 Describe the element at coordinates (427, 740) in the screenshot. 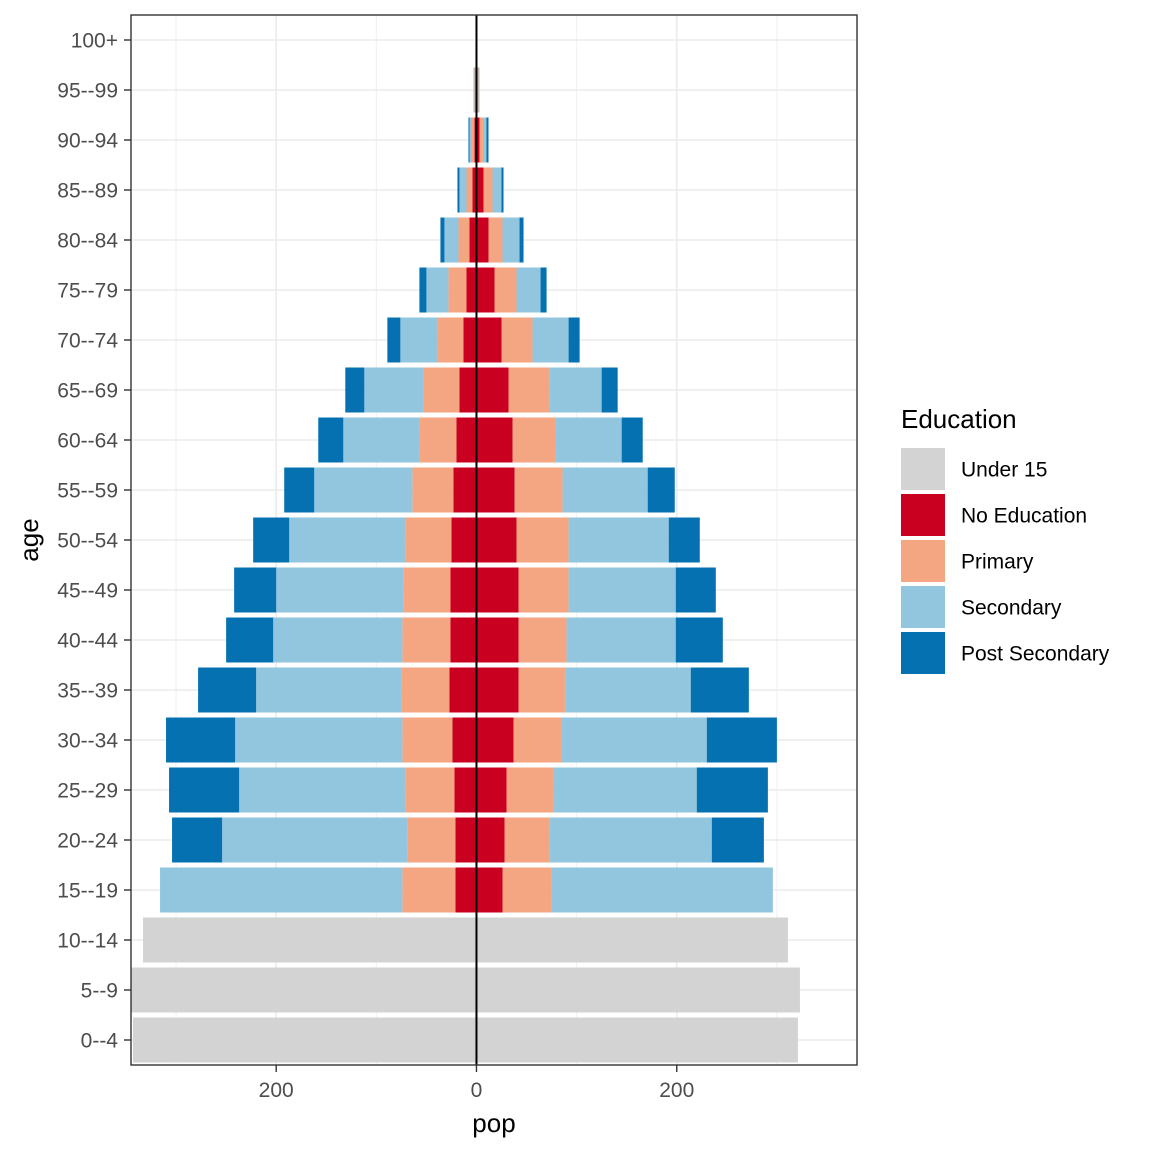

I see `bar-left-30--34-primary` at that location.